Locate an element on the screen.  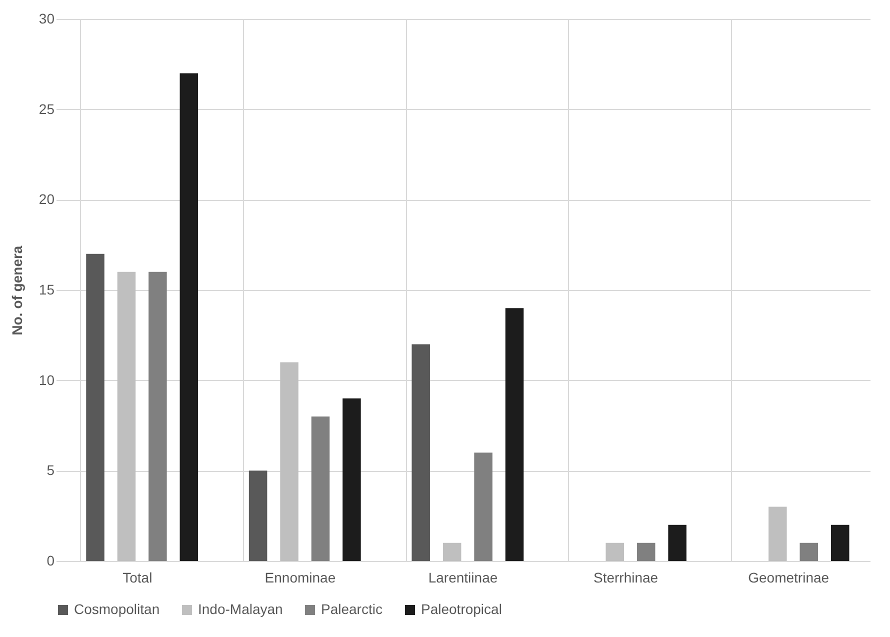
legend-label: Indo-Malayan is located at coordinates (240, 609).